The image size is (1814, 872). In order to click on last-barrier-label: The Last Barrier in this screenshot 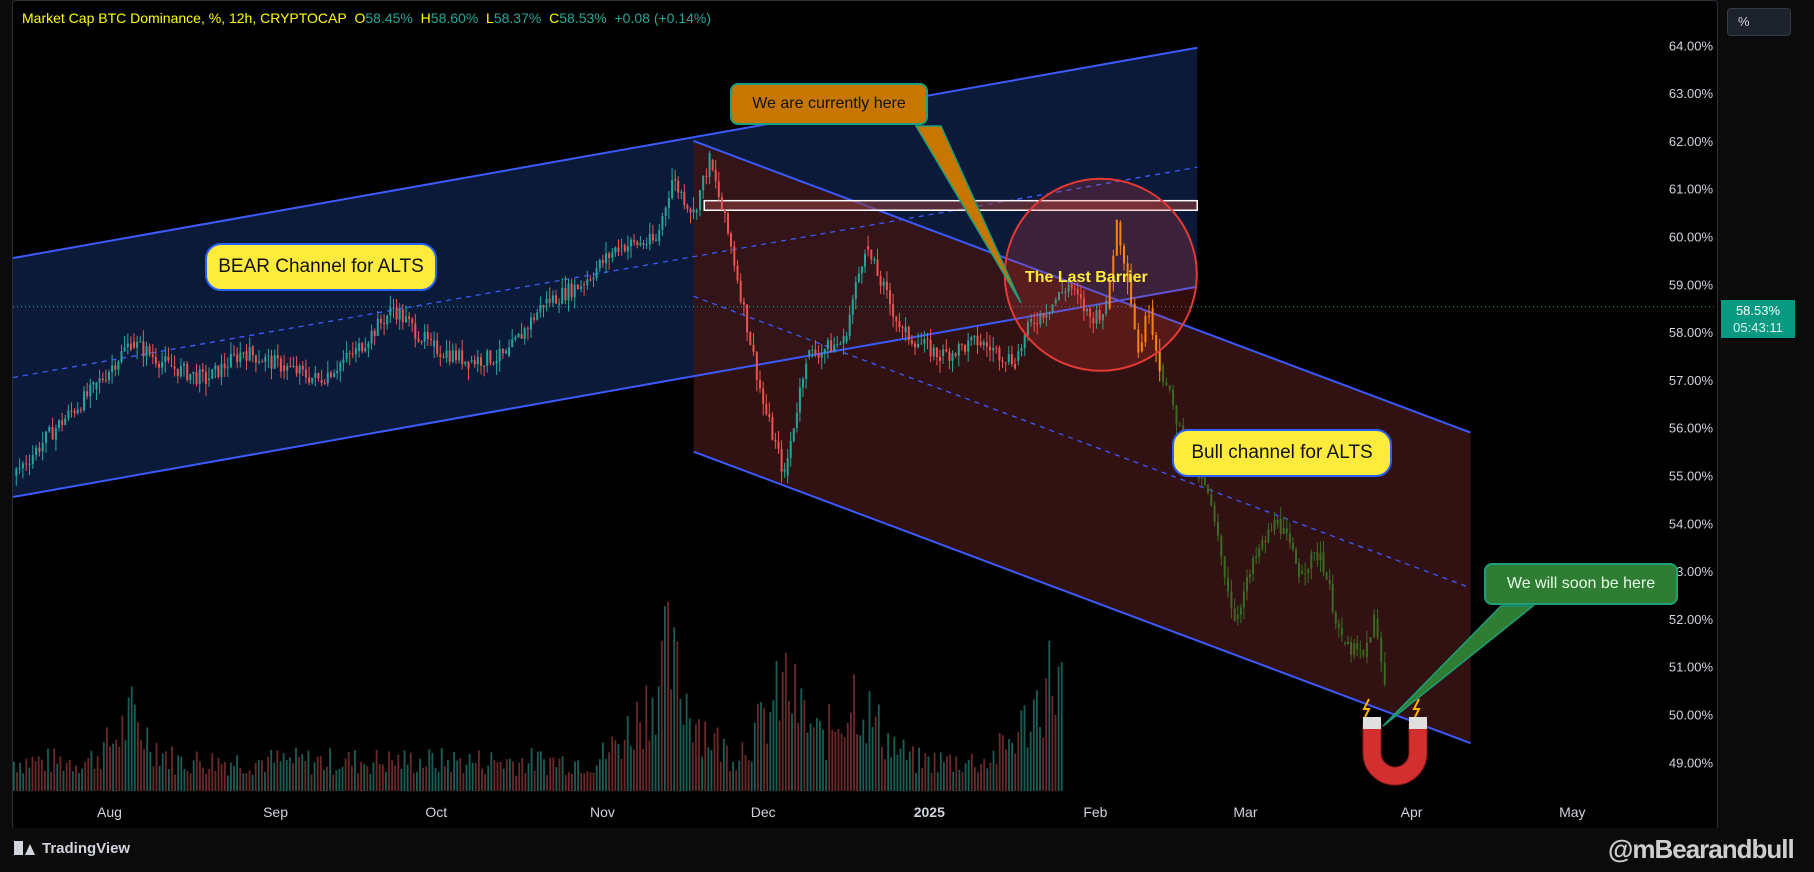, I will do `click(1086, 277)`.